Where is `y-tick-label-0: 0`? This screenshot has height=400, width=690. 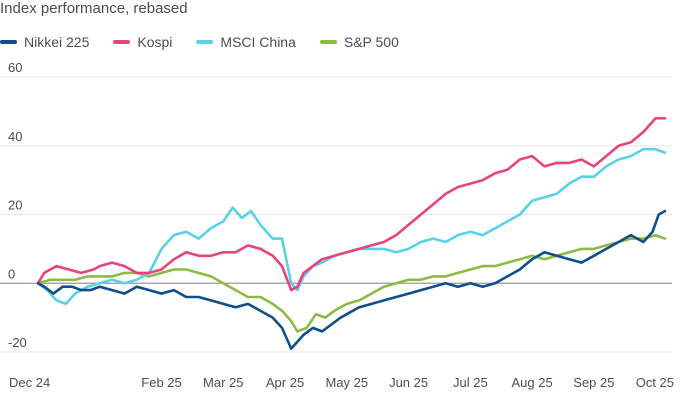
y-tick-label-0: 0 is located at coordinates (11, 273).